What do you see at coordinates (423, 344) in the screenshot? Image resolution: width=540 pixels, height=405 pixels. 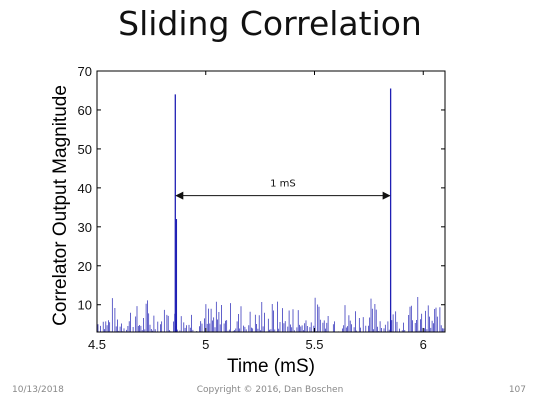 I see `x-tick-label: 6` at bounding box center [423, 344].